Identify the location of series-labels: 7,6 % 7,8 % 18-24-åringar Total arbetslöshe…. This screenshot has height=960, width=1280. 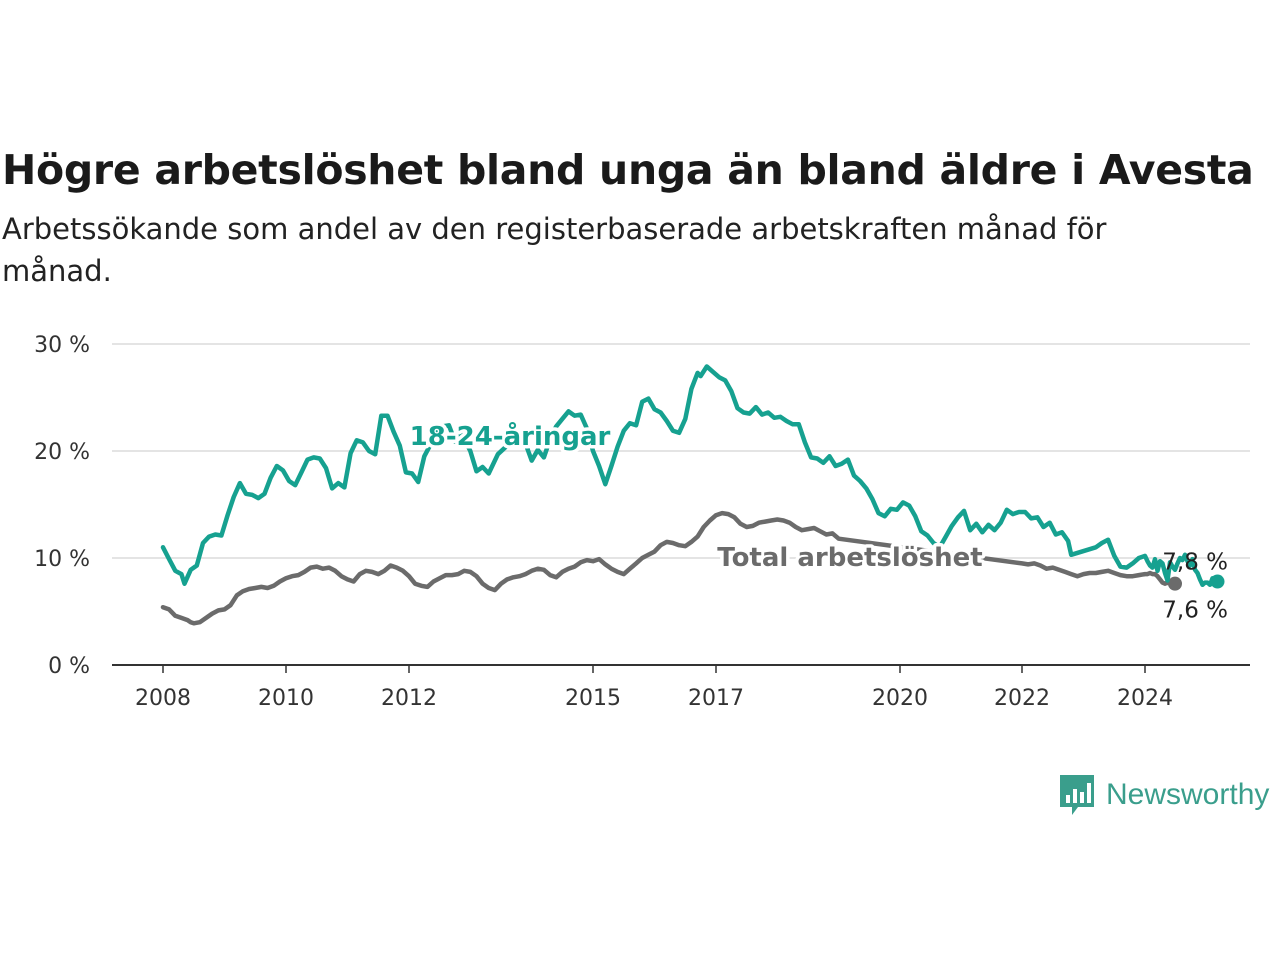
(817, 520).